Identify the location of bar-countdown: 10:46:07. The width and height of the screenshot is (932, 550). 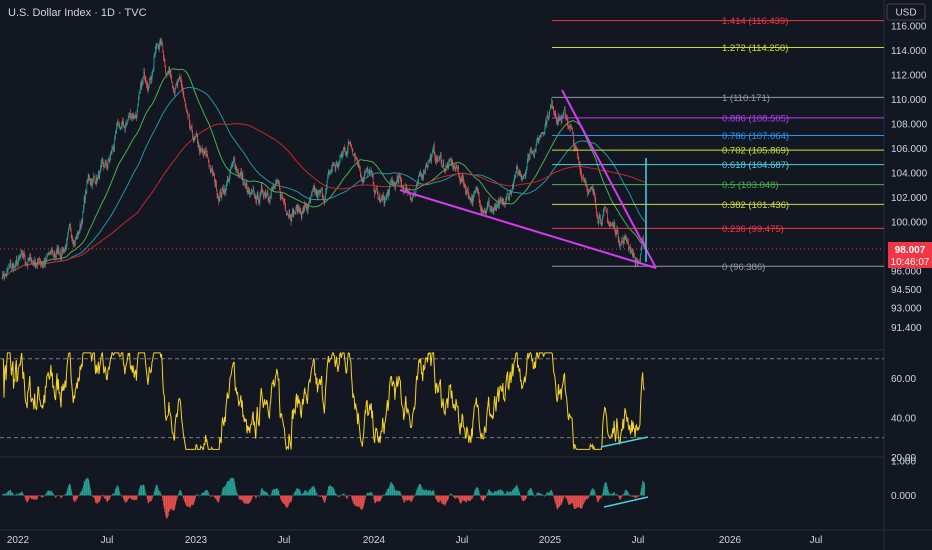
(910, 262).